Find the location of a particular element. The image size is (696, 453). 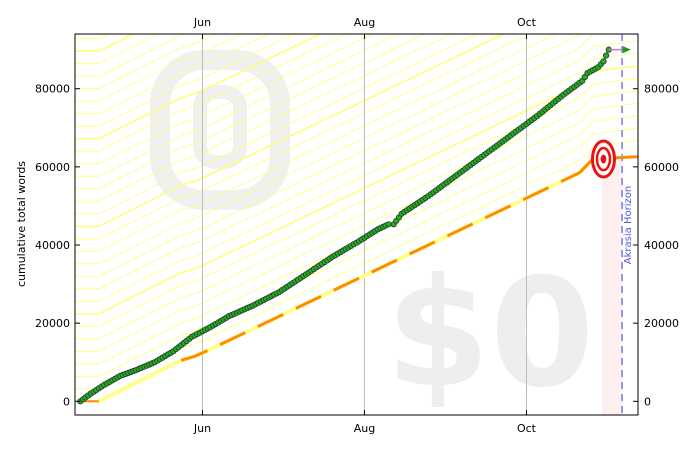

x-tick-label-bottom: Aug is located at coordinates (364, 428).